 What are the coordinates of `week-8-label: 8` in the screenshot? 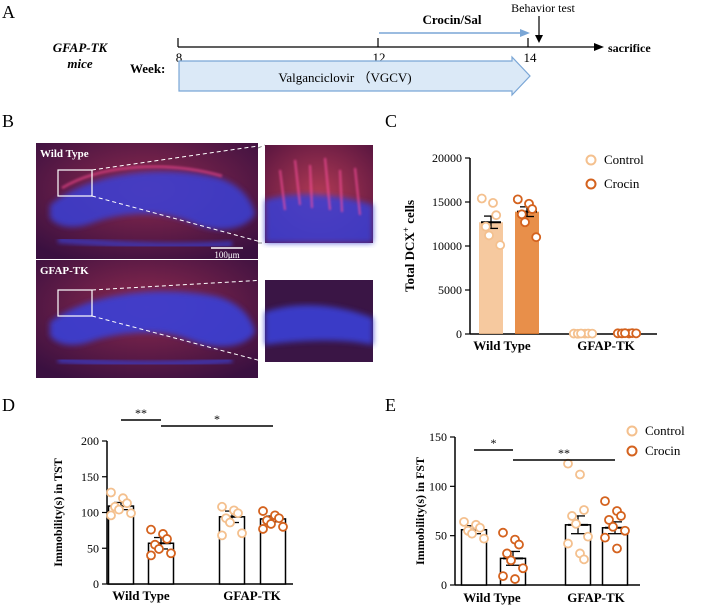 It's located at (179, 57).